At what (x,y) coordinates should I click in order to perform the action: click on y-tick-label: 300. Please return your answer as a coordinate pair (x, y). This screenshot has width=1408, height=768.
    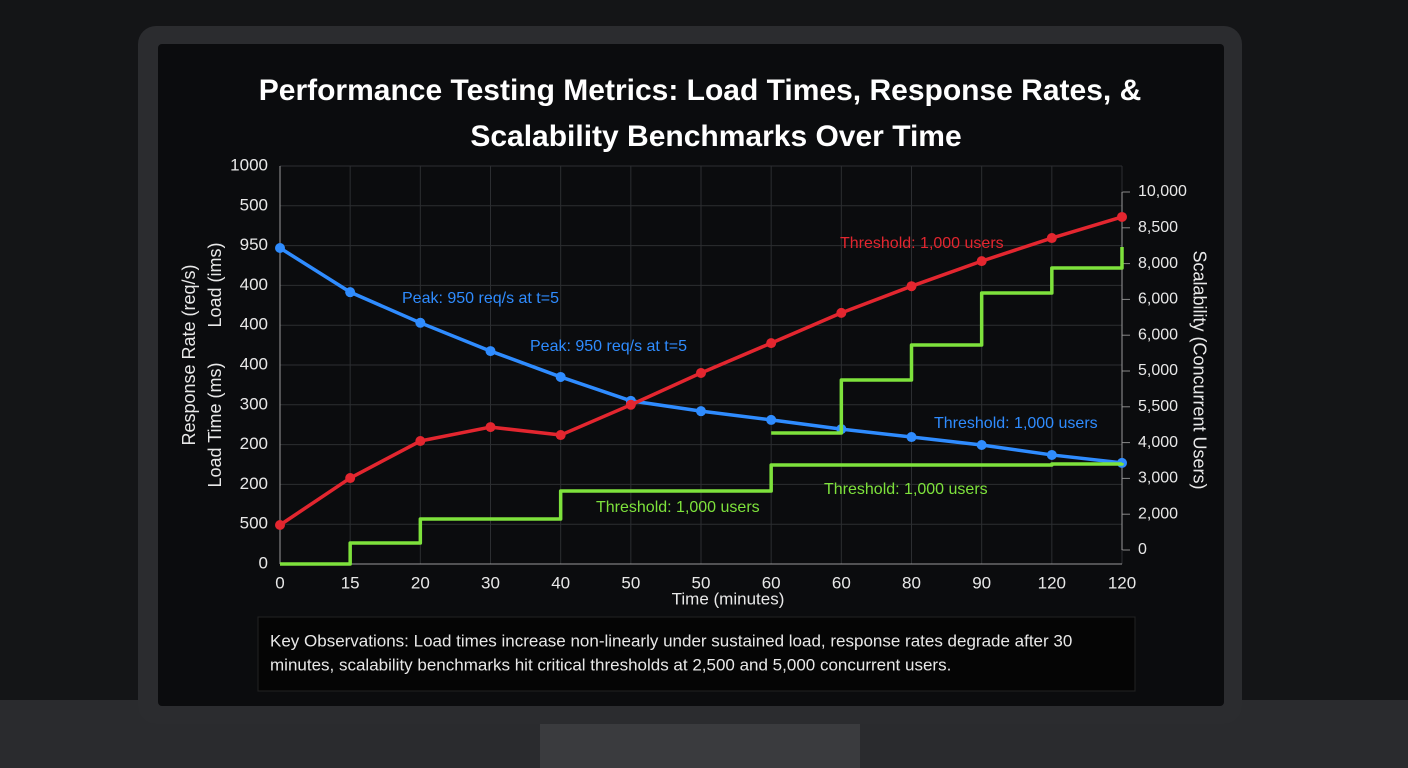
    Looking at the image, I should click on (254, 403).